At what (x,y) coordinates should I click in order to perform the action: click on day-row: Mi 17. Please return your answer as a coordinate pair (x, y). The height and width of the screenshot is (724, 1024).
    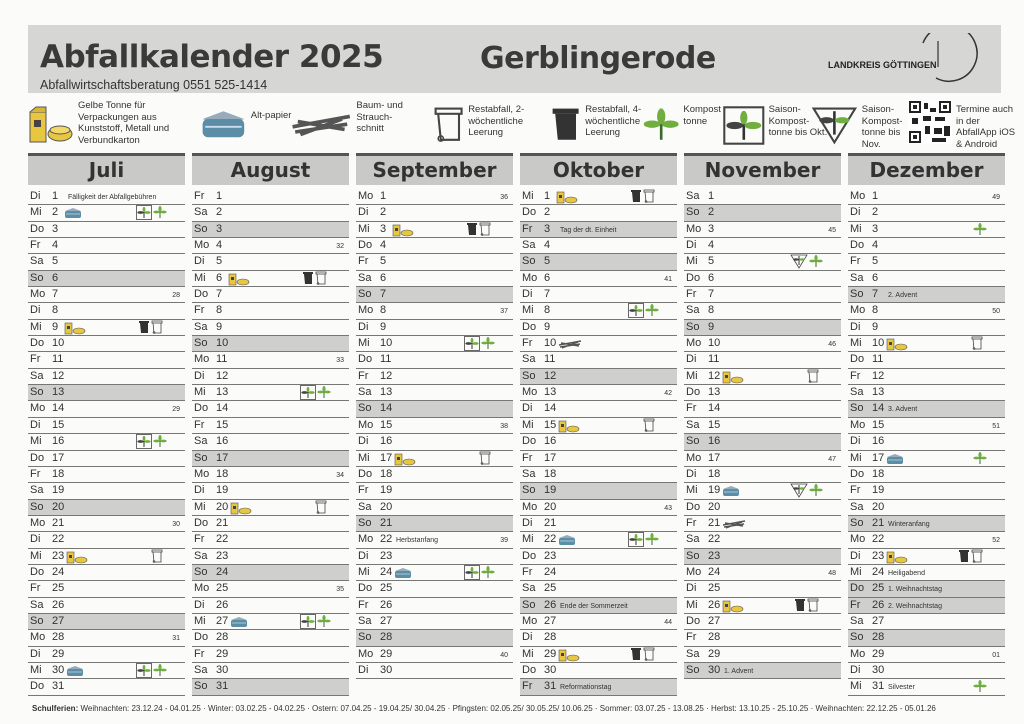
    Looking at the image, I should click on (926, 459).